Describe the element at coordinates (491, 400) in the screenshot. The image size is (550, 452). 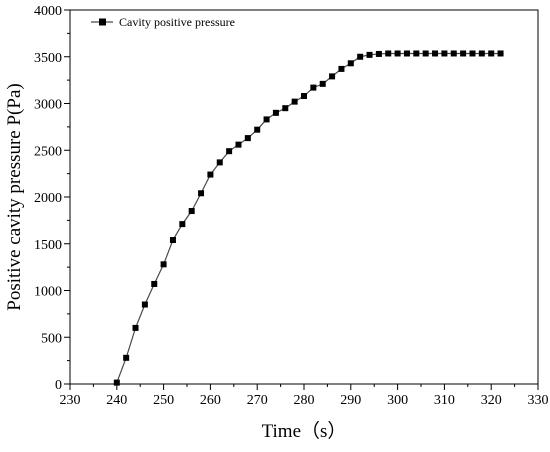
I see `x-tick-label: 320` at that location.